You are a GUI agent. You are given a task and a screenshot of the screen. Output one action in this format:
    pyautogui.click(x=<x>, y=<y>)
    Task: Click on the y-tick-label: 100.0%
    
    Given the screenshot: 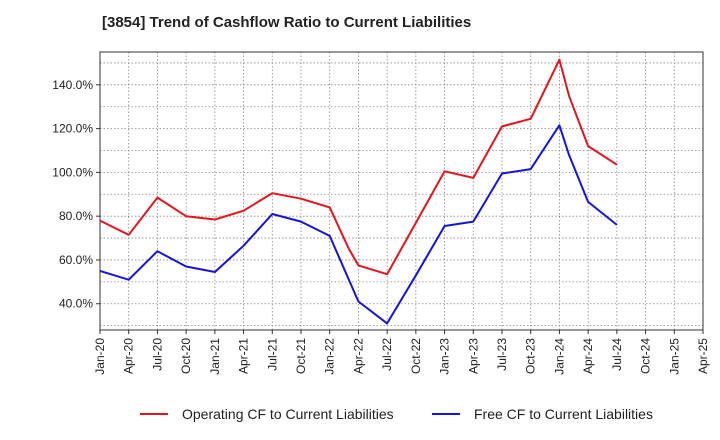 What is the action you would take?
    pyautogui.click(x=72, y=172)
    